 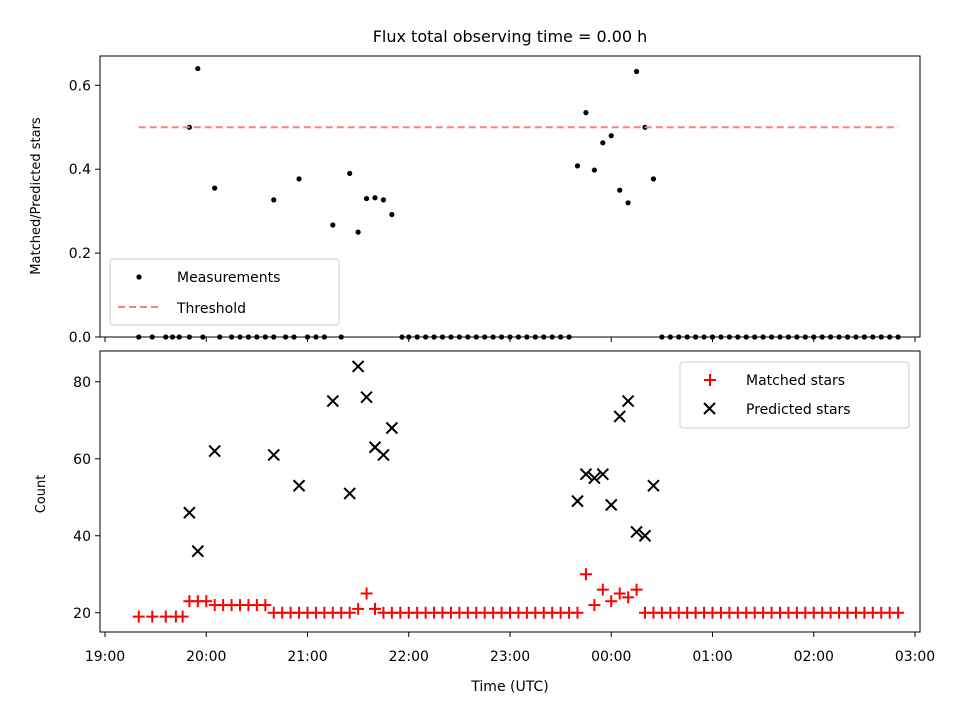 I want to click on x-tick-label: 21:00, so click(x=307, y=657).